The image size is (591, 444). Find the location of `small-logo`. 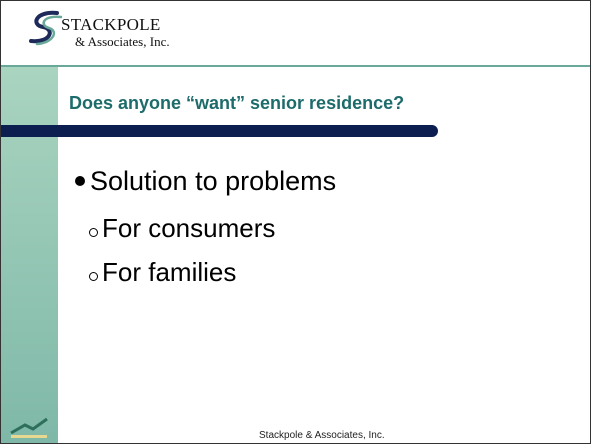

small-logo is located at coordinates (29, 427).